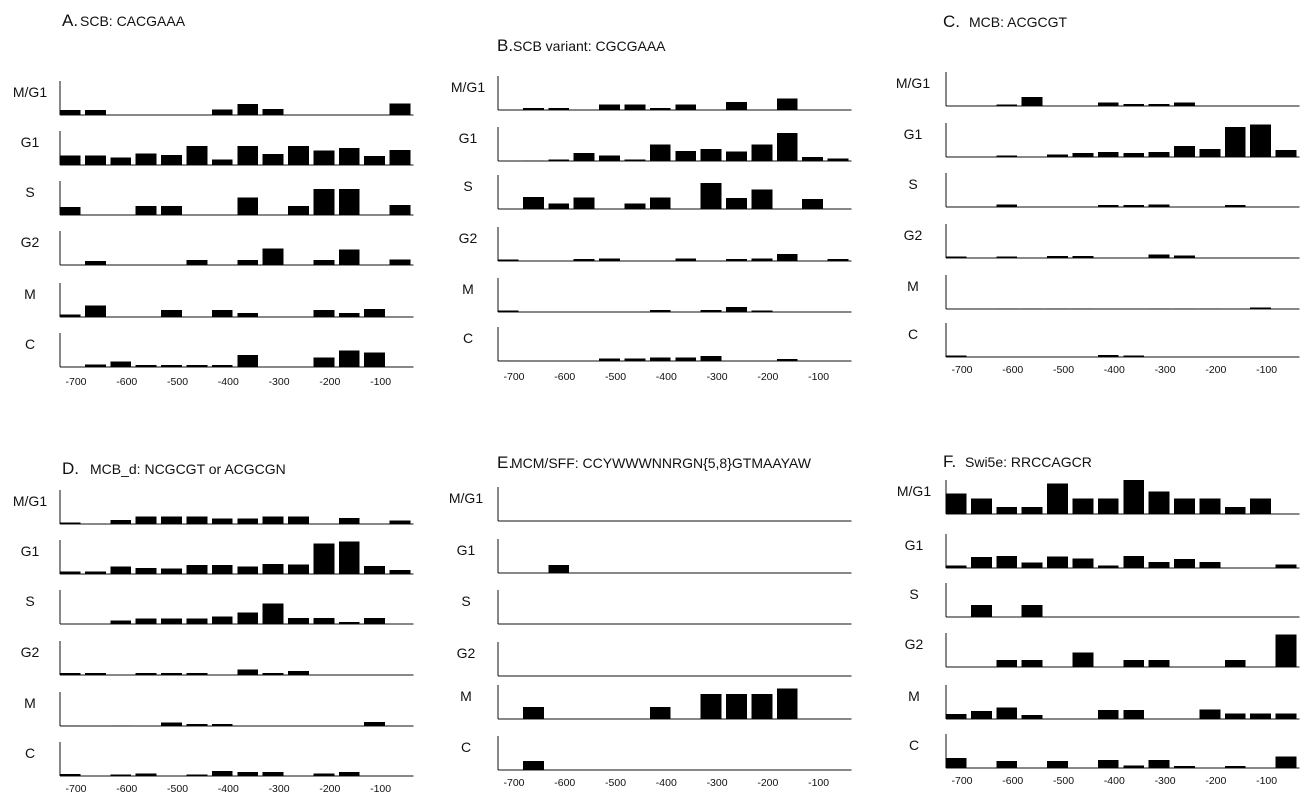  I want to click on row-label: C, so click(468, 338).